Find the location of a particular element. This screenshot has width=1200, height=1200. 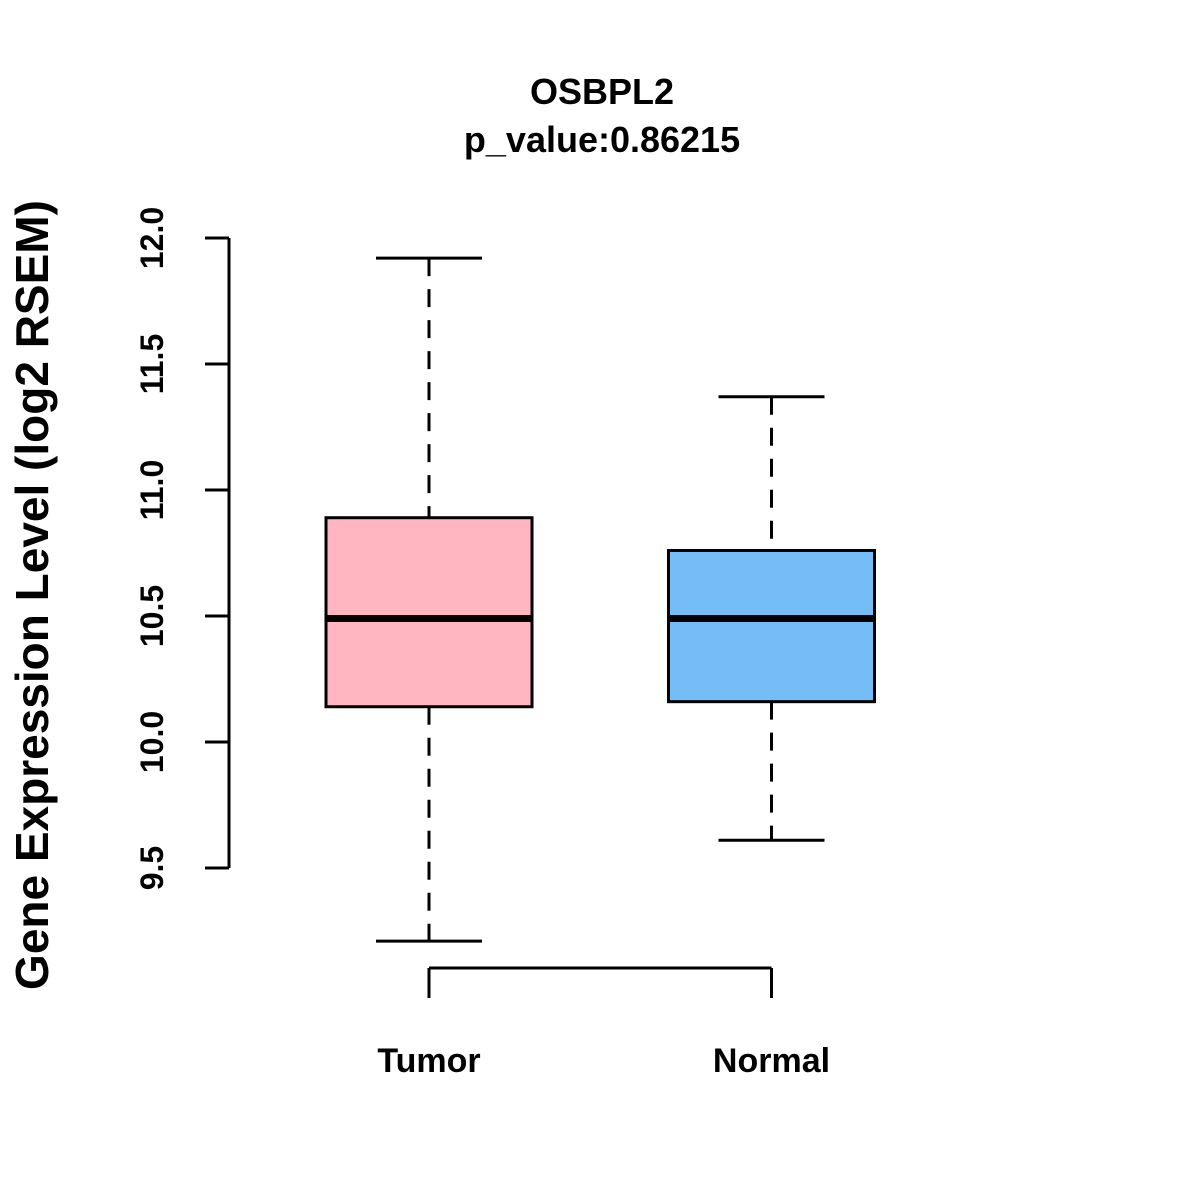

category-label-normal: Normal is located at coordinates (771, 1061).